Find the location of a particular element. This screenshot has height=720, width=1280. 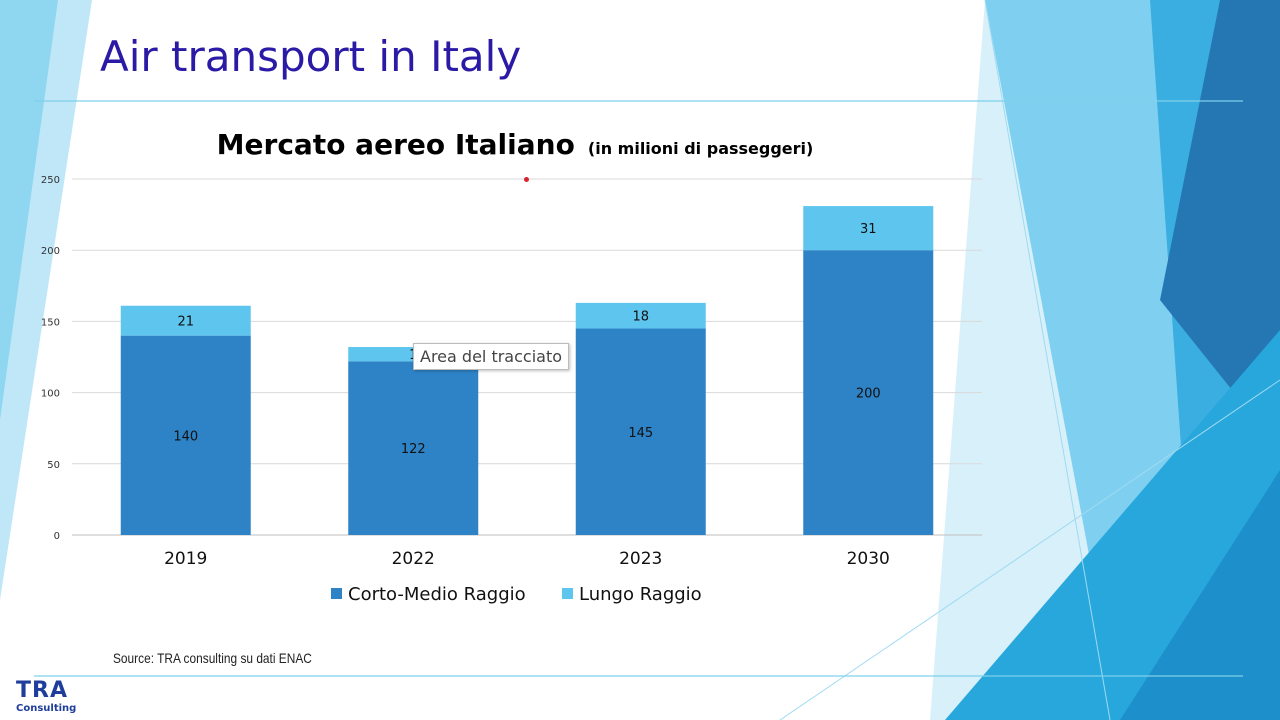

y-axis-ticks: 0 50 100 150 200 250 is located at coordinates (50, 358).